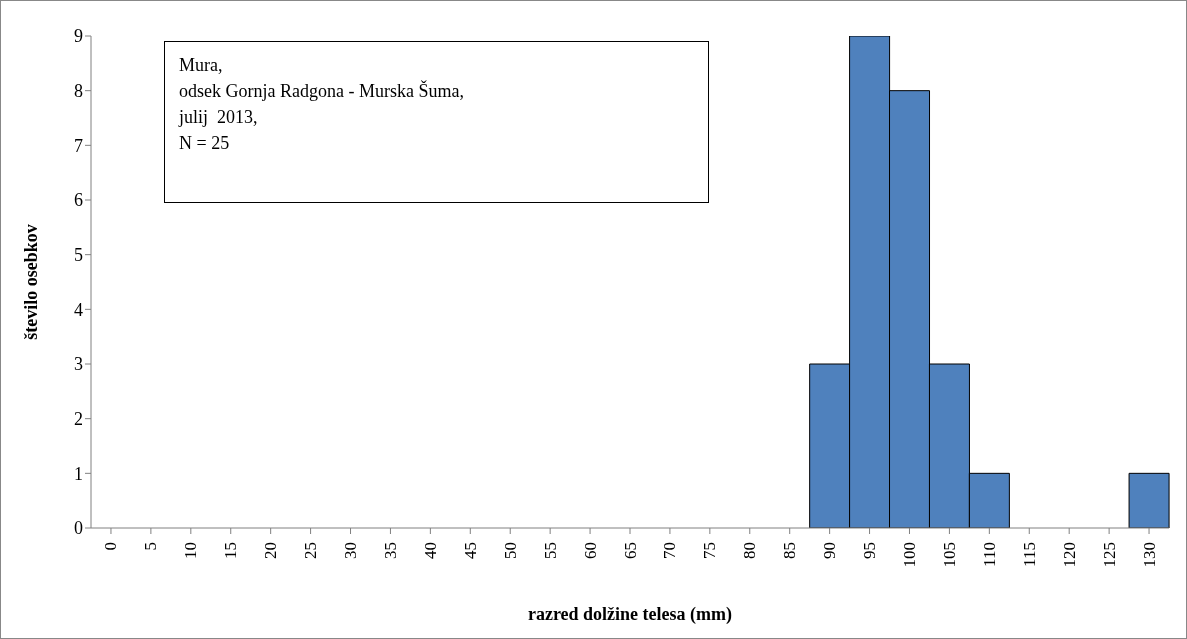  I want to click on x-tick-label: 50, so click(510, 550).